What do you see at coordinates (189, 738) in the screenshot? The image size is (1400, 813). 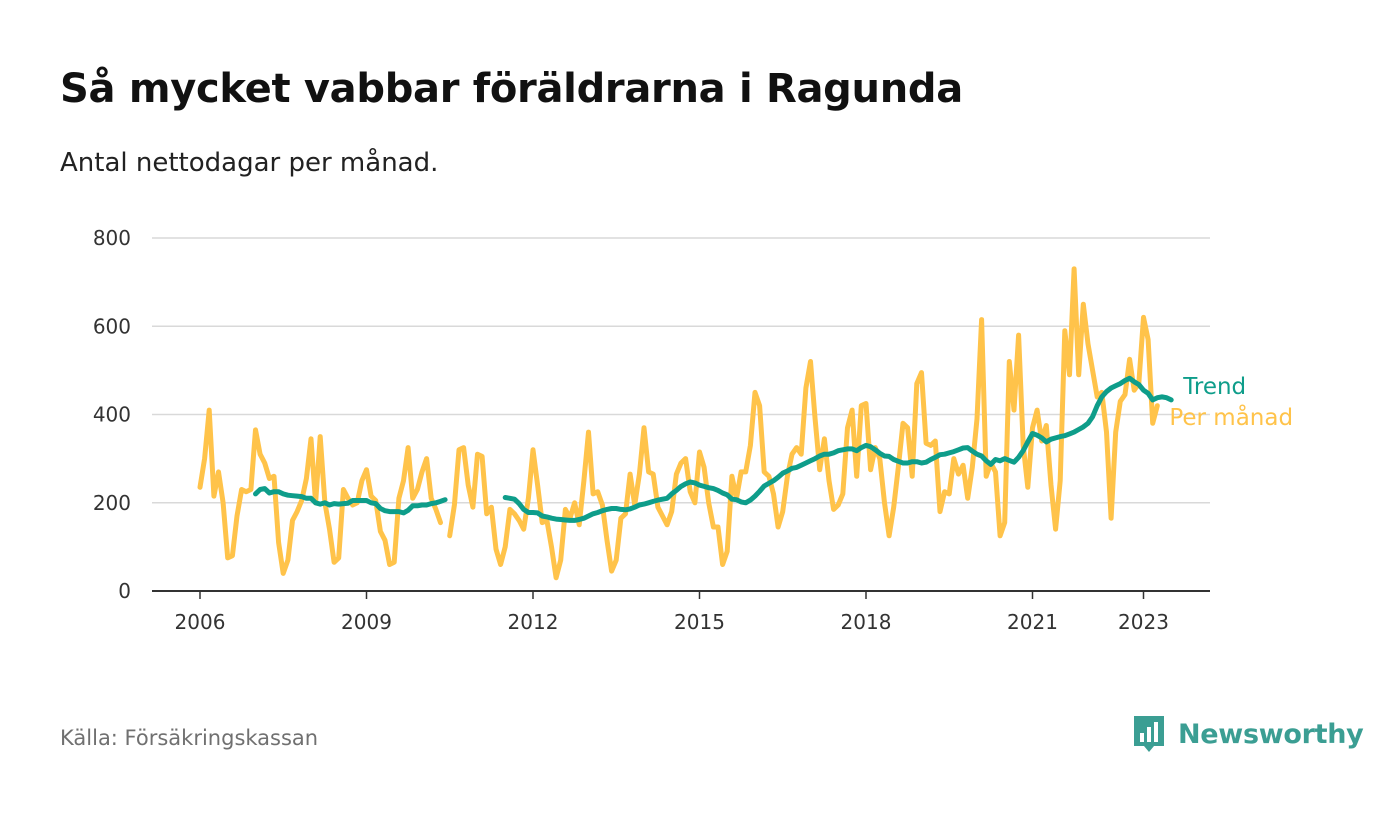 I see `source-note: Källa: Försäkringskassan` at bounding box center [189, 738].